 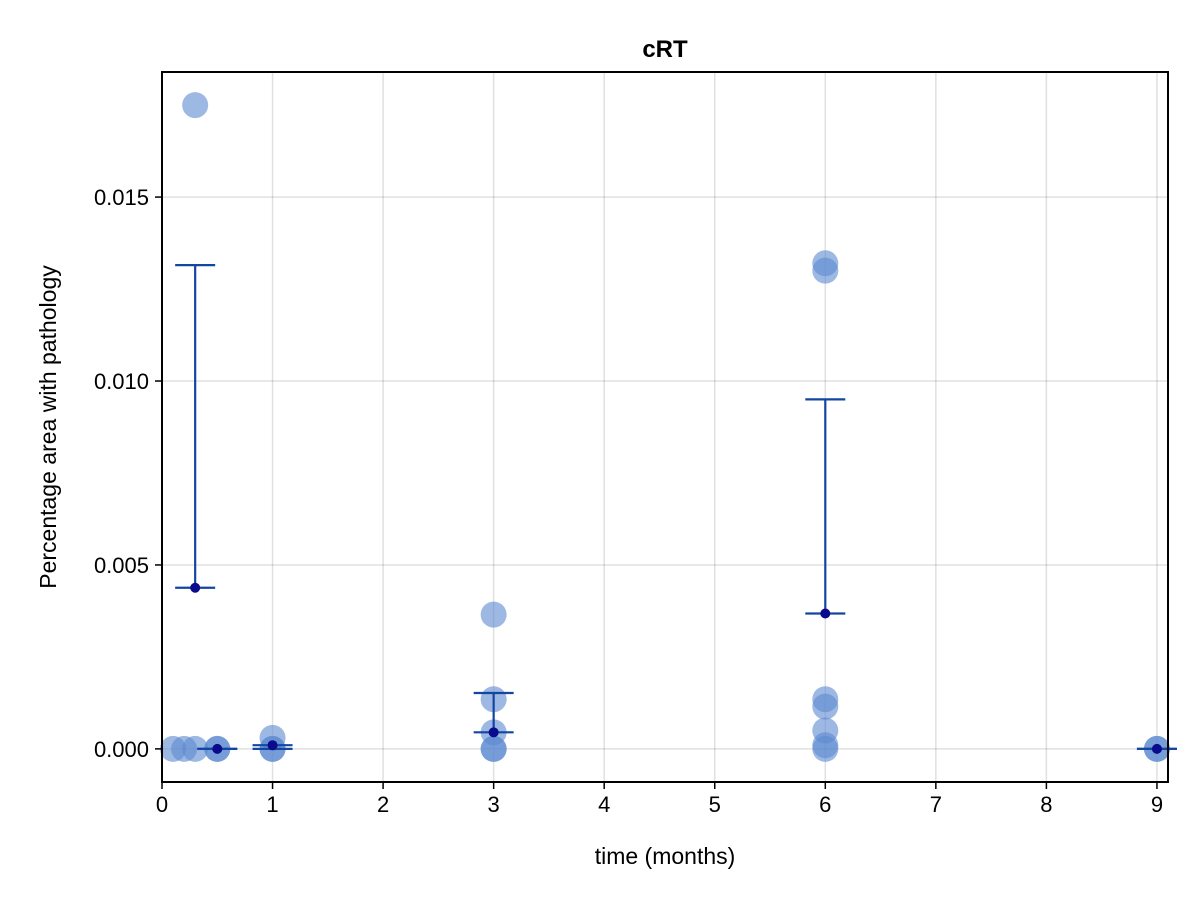 What do you see at coordinates (936, 804) in the screenshot?
I see `x-tick-label: 7` at bounding box center [936, 804].